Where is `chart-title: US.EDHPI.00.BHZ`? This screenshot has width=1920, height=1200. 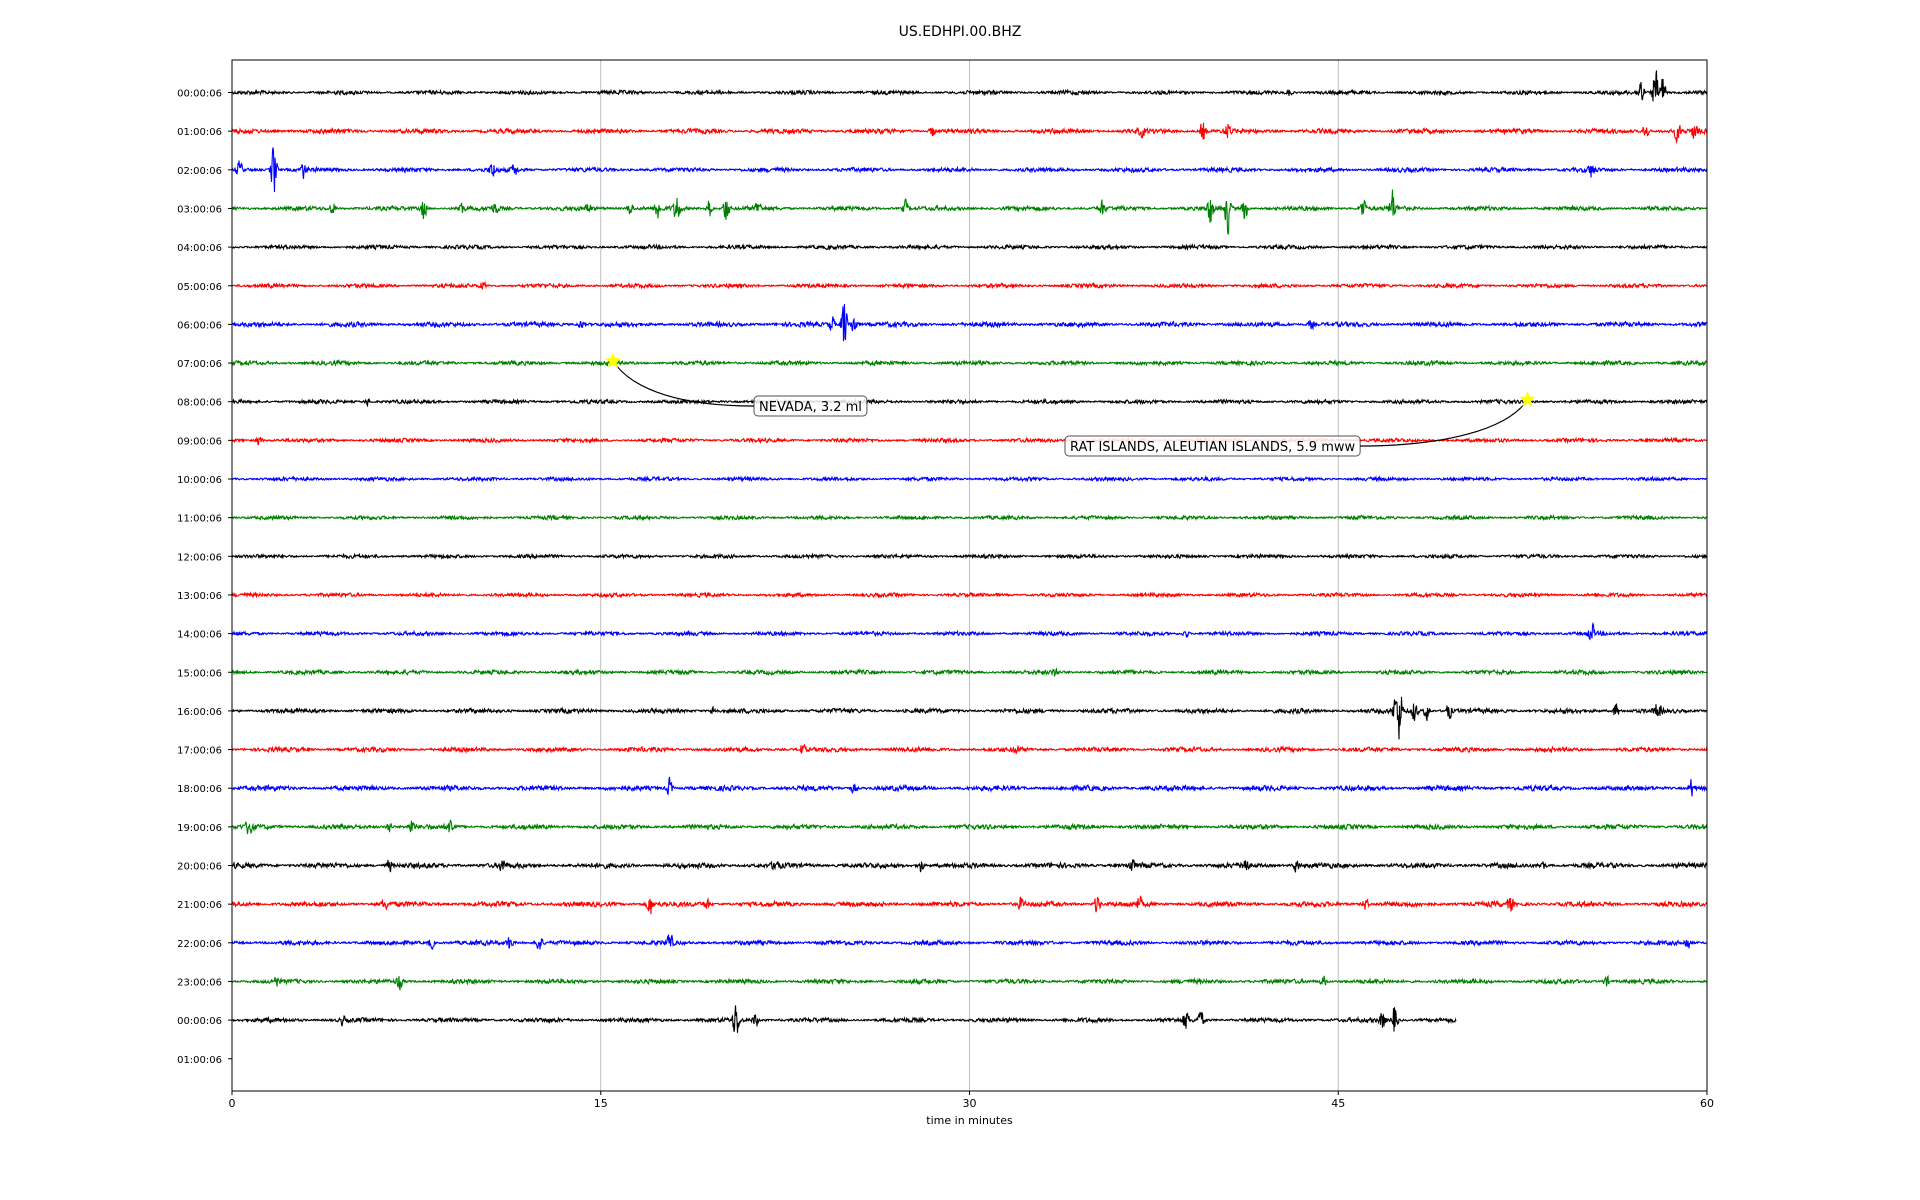
chart-title: US.EDHPI.00.BHZ is located at coordinates (960, 32).